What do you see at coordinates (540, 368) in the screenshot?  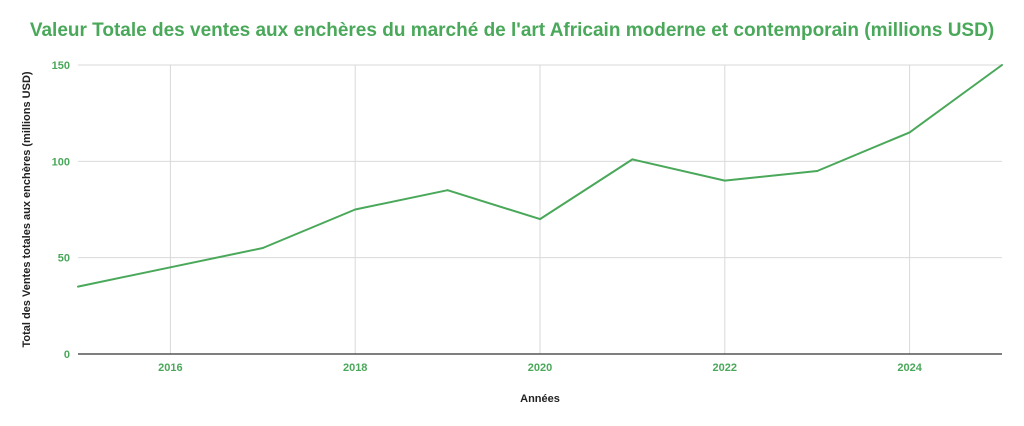 I see `x-tick-label: 2020` at bounding box center [540, 368].